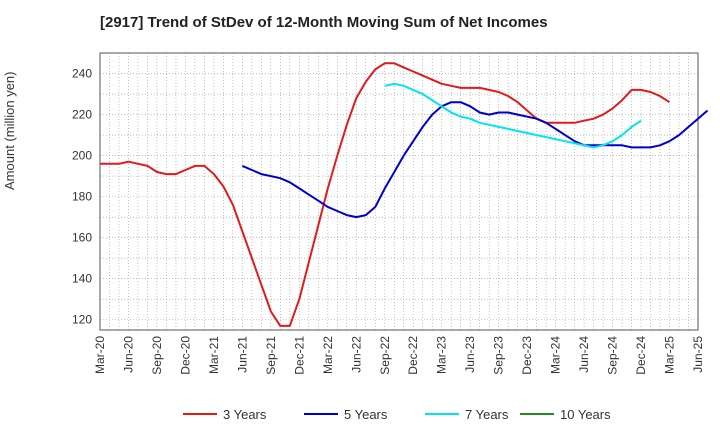 The image size is (720, 440). What do you see at coordinates (245, 414) in the screenshot?
I see `legend-label: 3 Years` at bounding box center [245, 414].